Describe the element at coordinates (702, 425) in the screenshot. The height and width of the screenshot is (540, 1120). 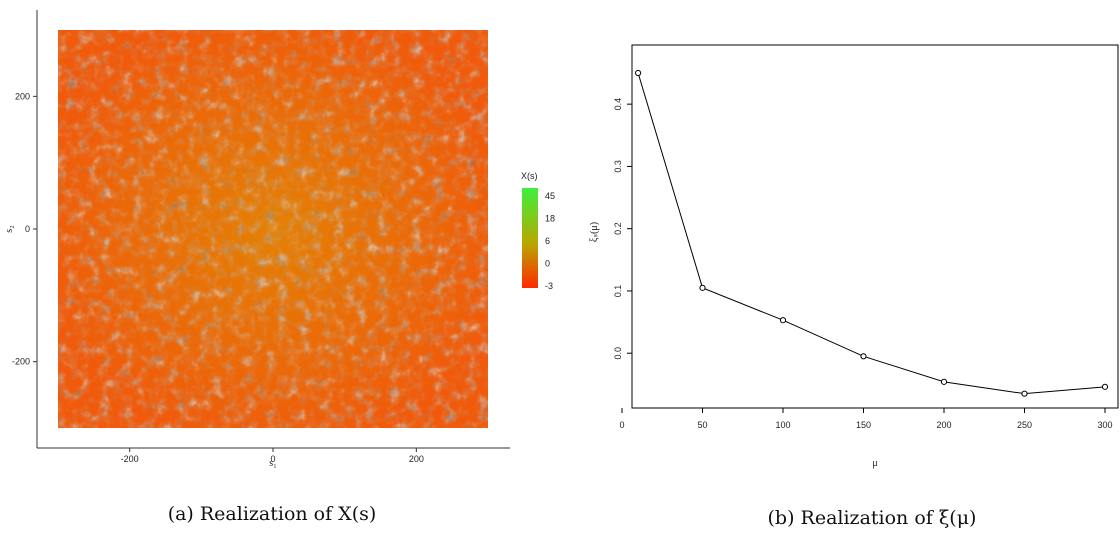
I see `line-chart-x-tick-label-1: 50` at that location.